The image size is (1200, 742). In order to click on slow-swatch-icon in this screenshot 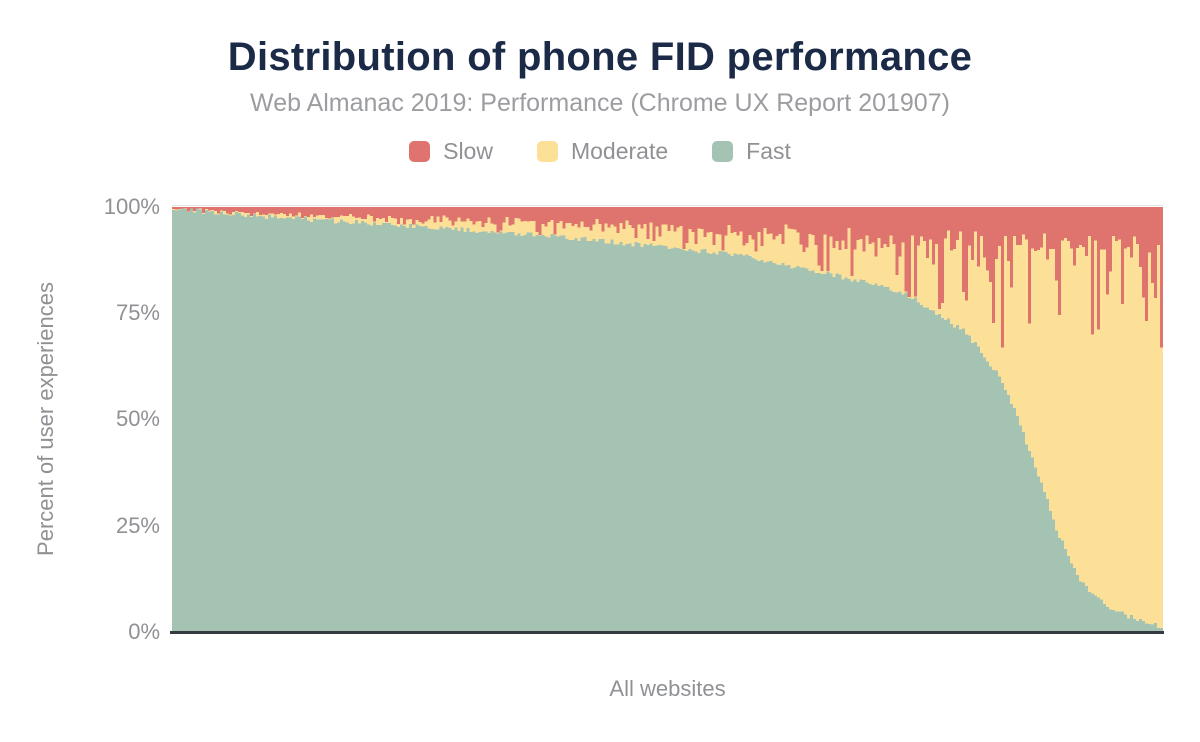, I will do `click(420, 151)`.